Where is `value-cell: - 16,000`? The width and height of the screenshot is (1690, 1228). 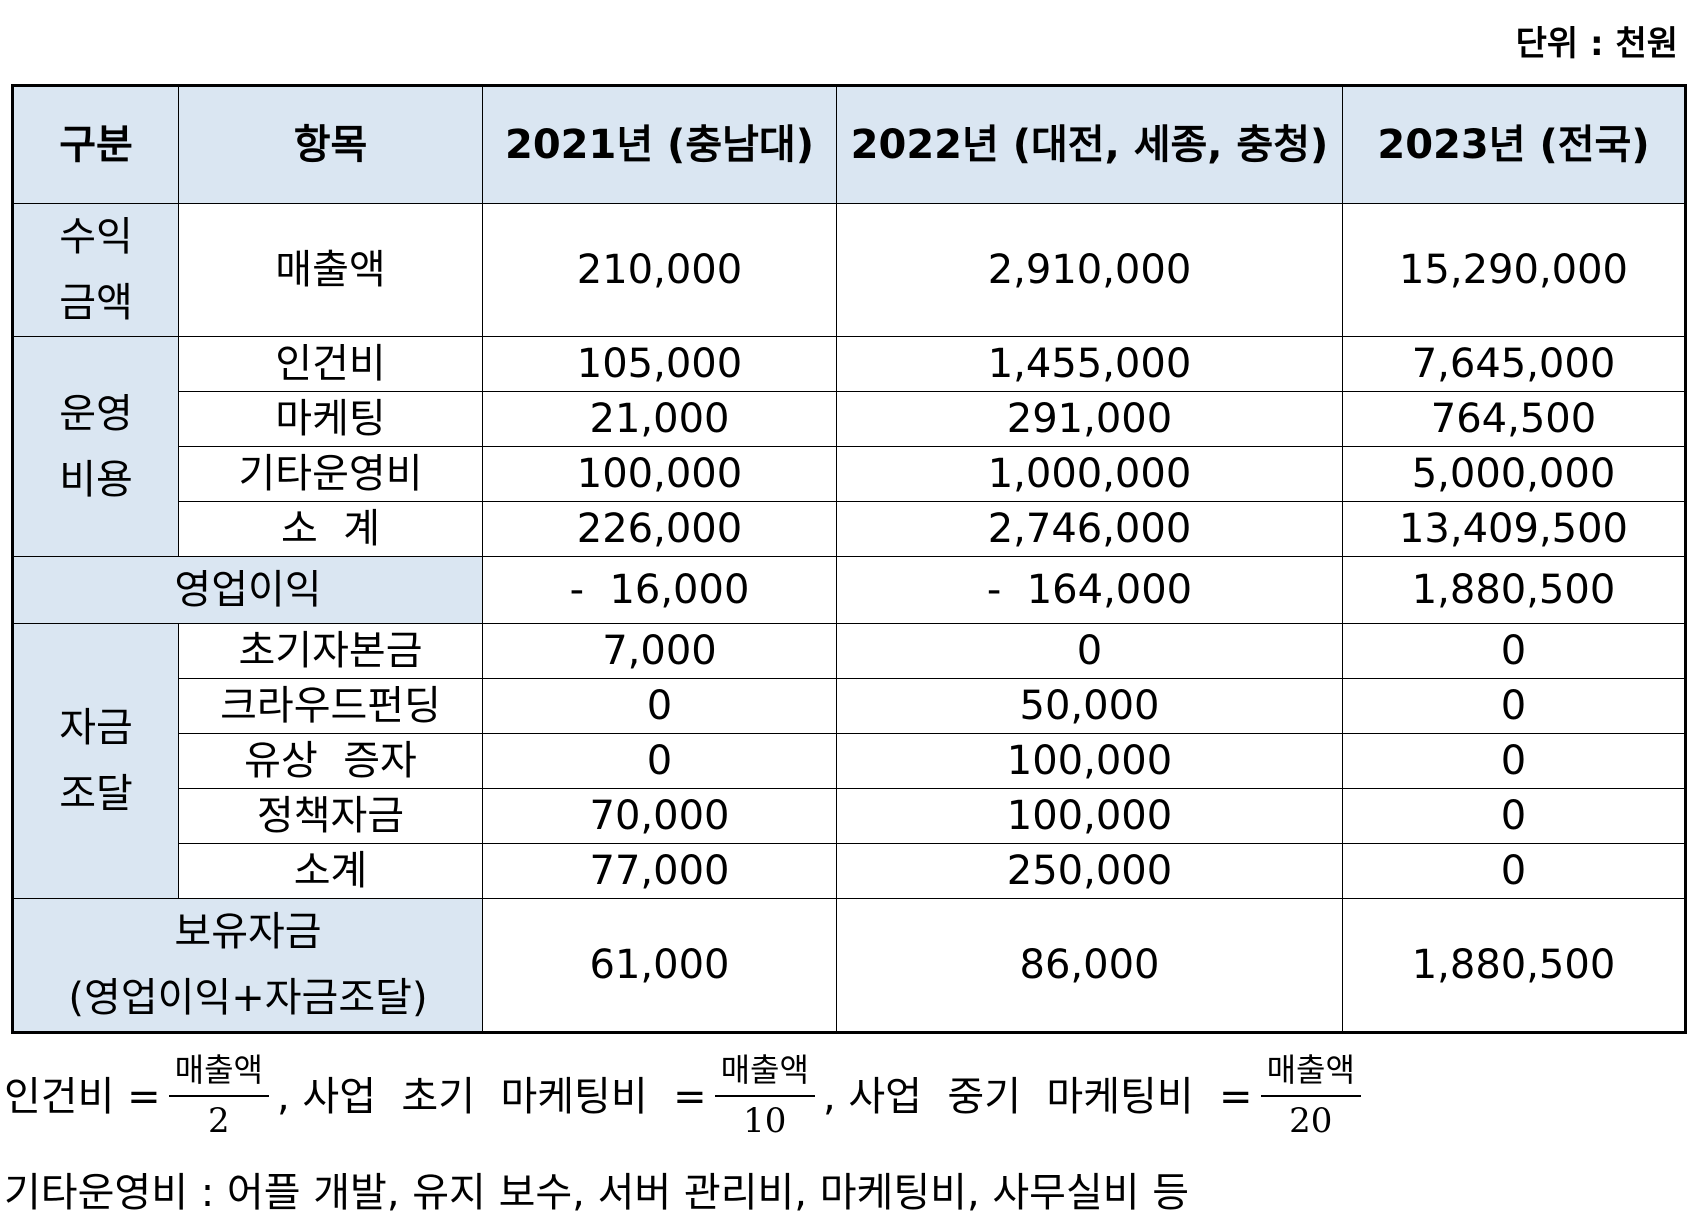
value-cell: - 16,000 is located at coordinates (659, 590).